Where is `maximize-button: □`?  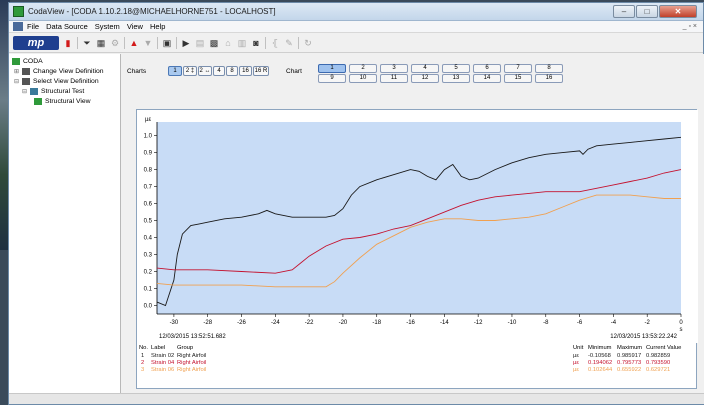
maximize-button: □ is located at coordinates (647, 11).